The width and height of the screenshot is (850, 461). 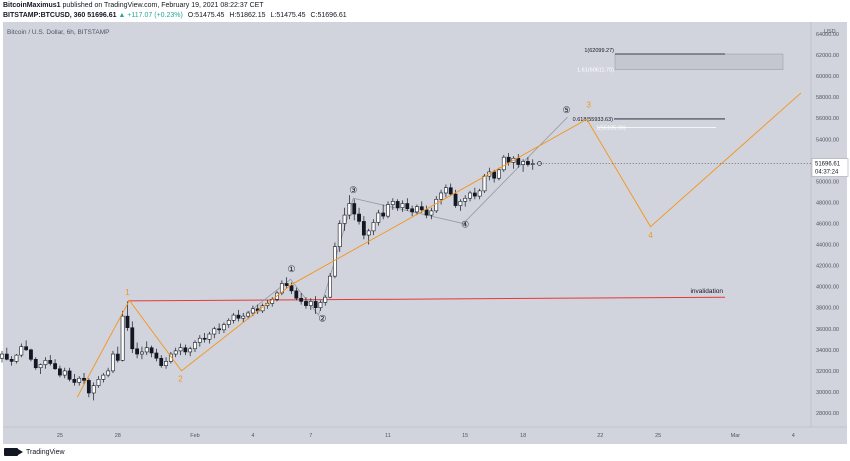 What do you see at coordinates (426, 299) in the screenshot?
I see `invalidation-line` at bounding box center [426, 299].